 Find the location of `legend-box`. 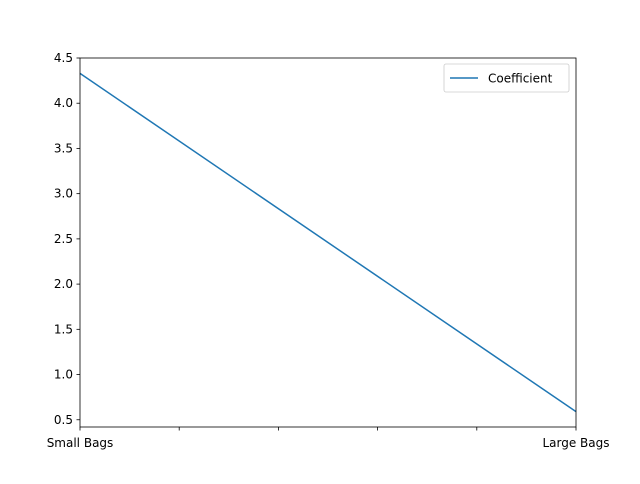

legend-box is located at coordinates (506, 78).